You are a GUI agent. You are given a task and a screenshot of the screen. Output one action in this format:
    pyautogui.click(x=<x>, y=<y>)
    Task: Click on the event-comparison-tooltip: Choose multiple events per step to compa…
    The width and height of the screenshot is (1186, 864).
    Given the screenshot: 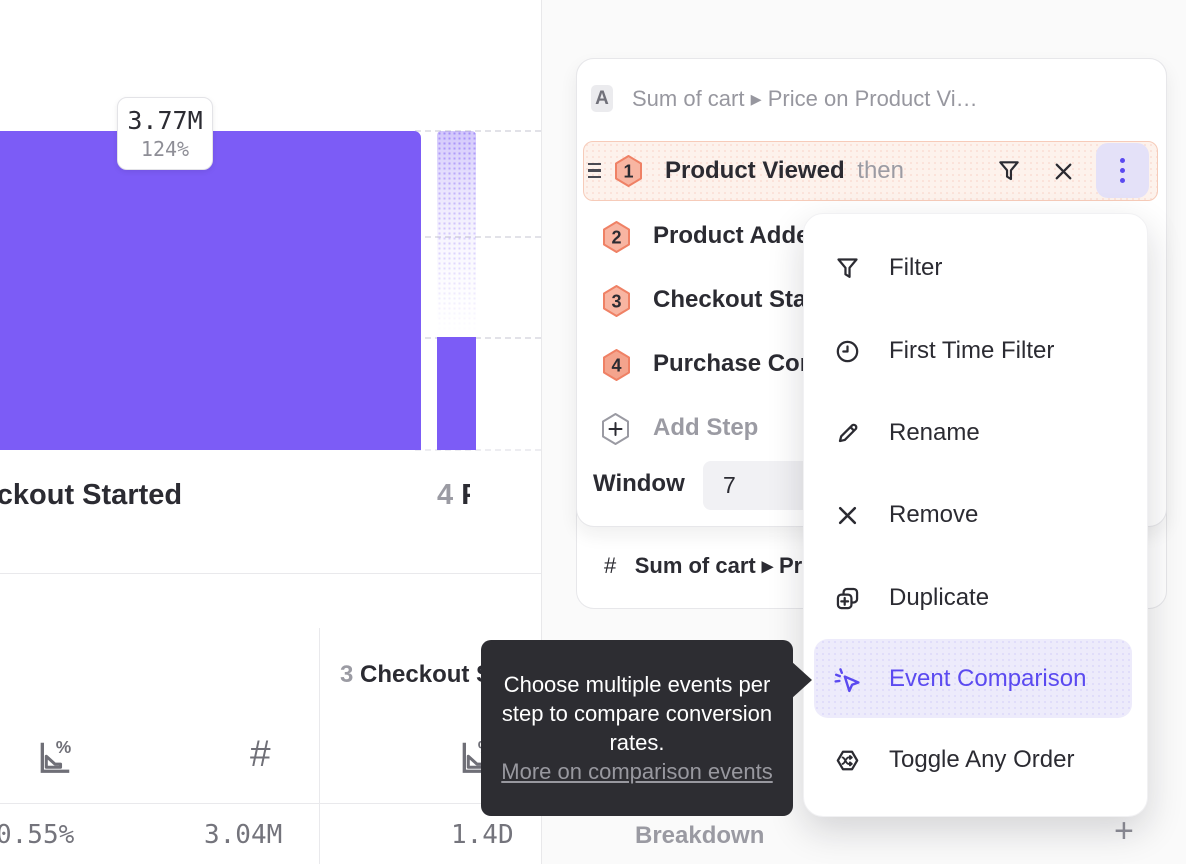 What is the action you would take?
    pyautogui.click(x=637, y=728)
    